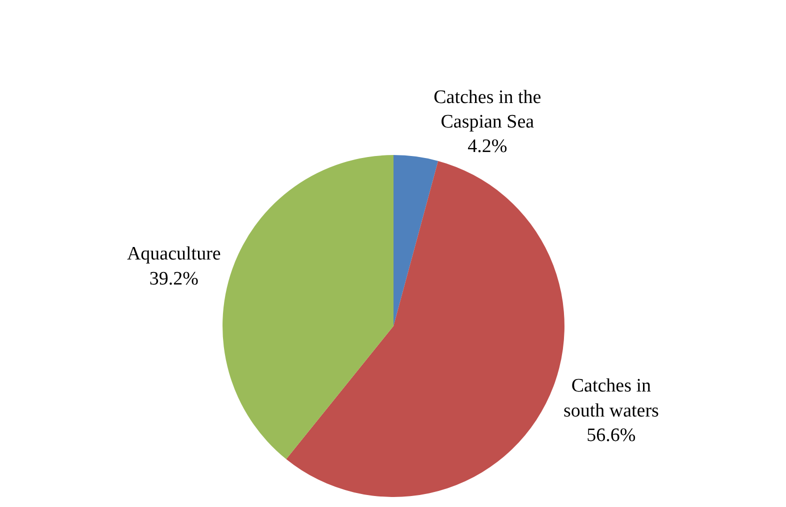  What do you see at coordinates (611, 435) in the screenshot?
I see `data-label: 56.6%` at bounding box center [611, 435].